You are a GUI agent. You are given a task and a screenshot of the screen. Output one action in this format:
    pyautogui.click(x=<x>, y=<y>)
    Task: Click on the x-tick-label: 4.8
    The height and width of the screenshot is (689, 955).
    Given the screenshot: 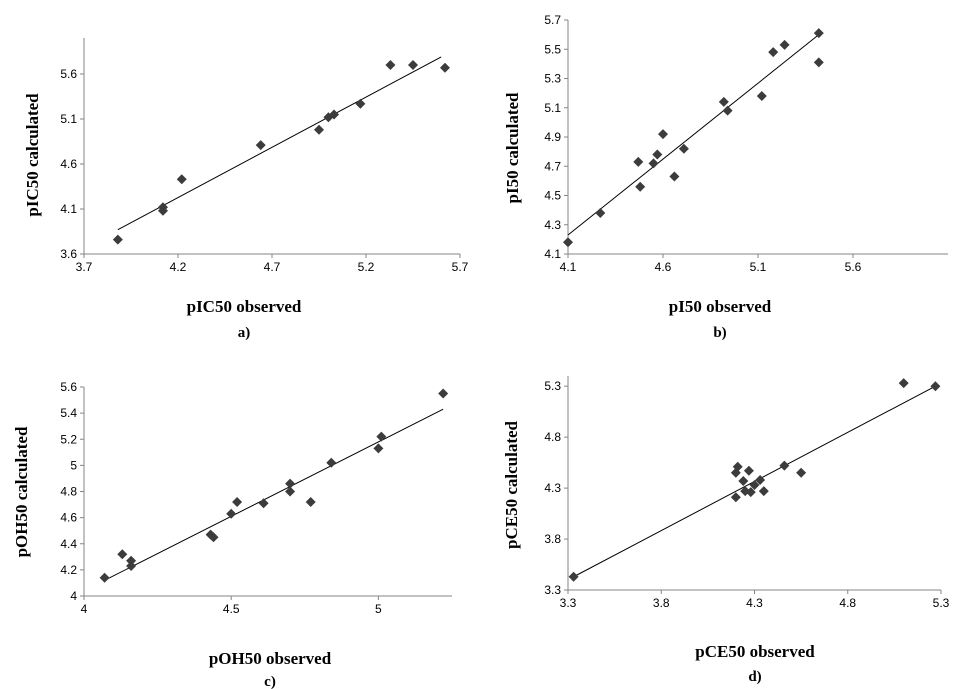 What is the action you would take?
    pyautogui.click(x=847, y=603)
    